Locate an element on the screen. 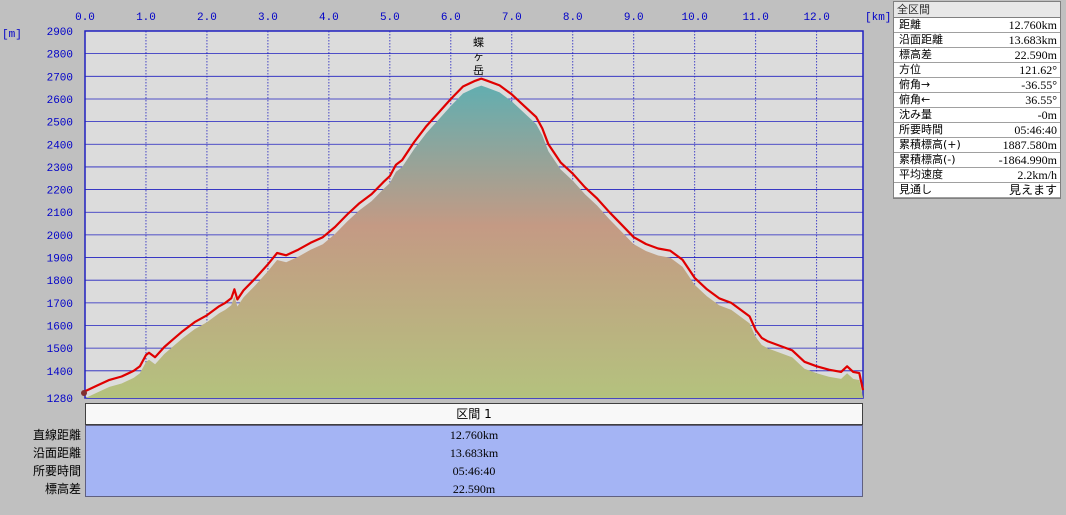  stat-label: 俯角← is located at coordinates (915, 99).